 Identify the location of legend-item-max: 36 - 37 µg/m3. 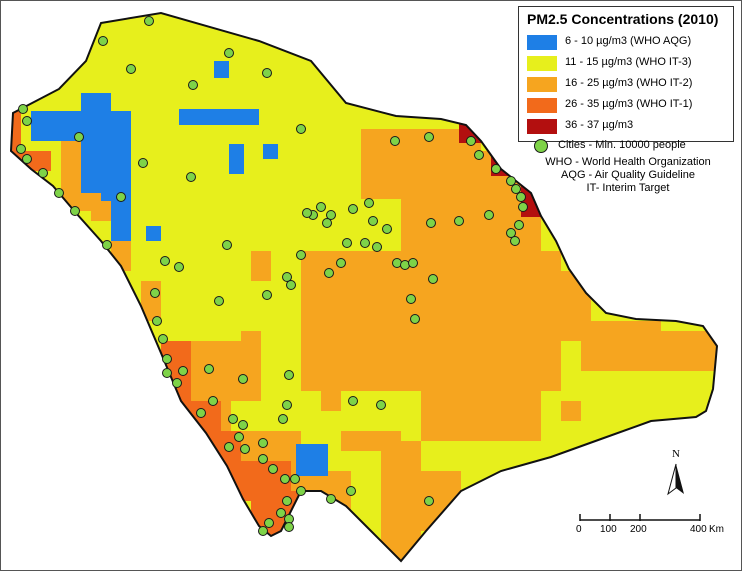
(627, 126).